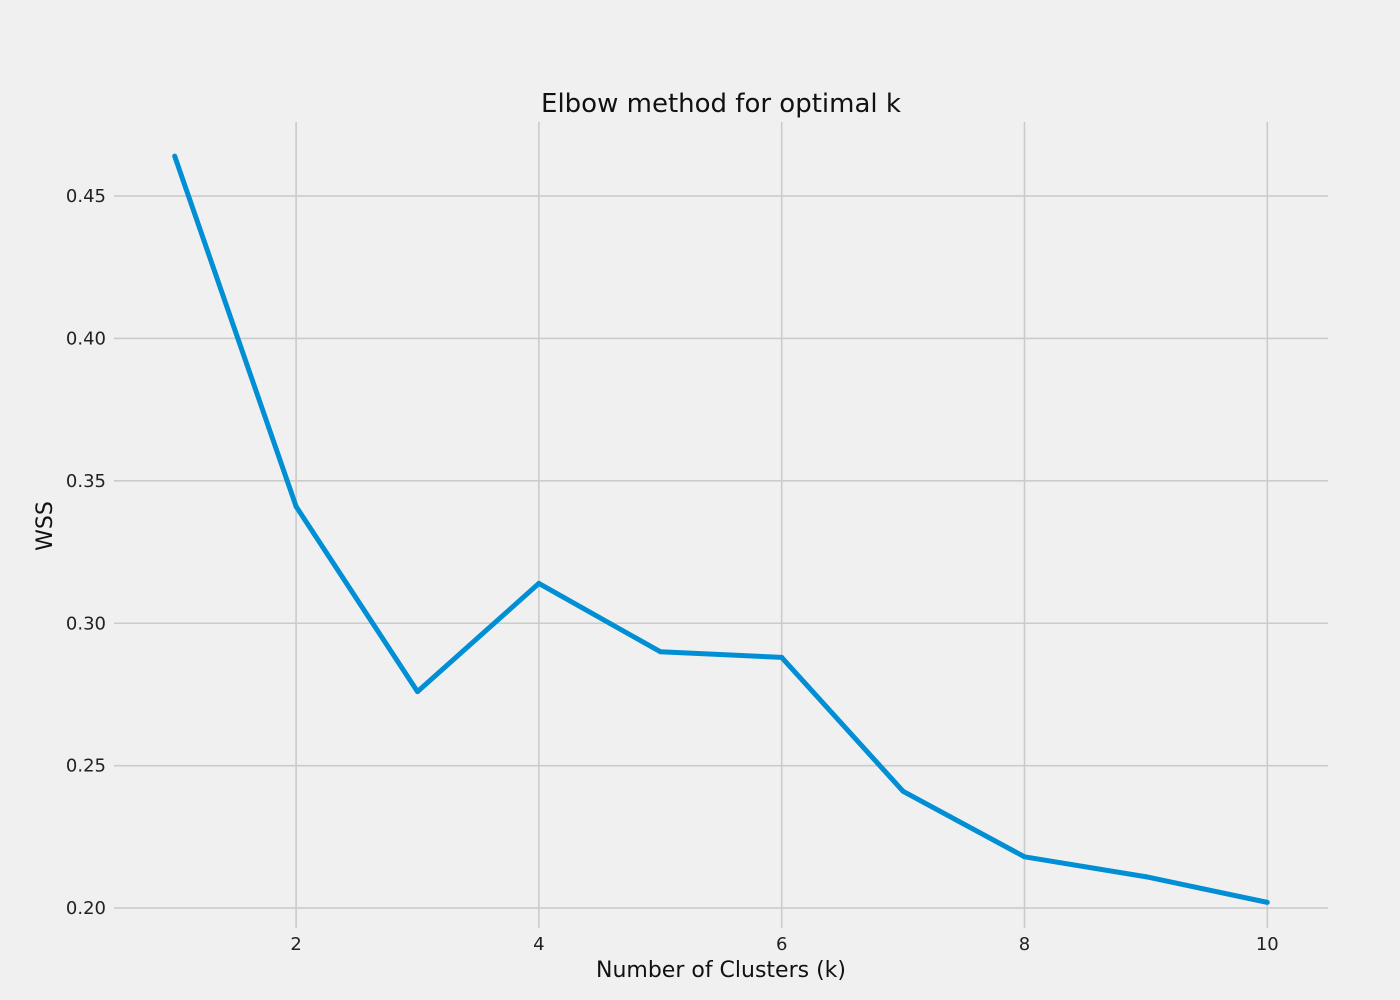 Image resolution: width=1400 pixels, height=1000 pixels. I want to click on y-tick-label: 0.20, so click(86, 908).